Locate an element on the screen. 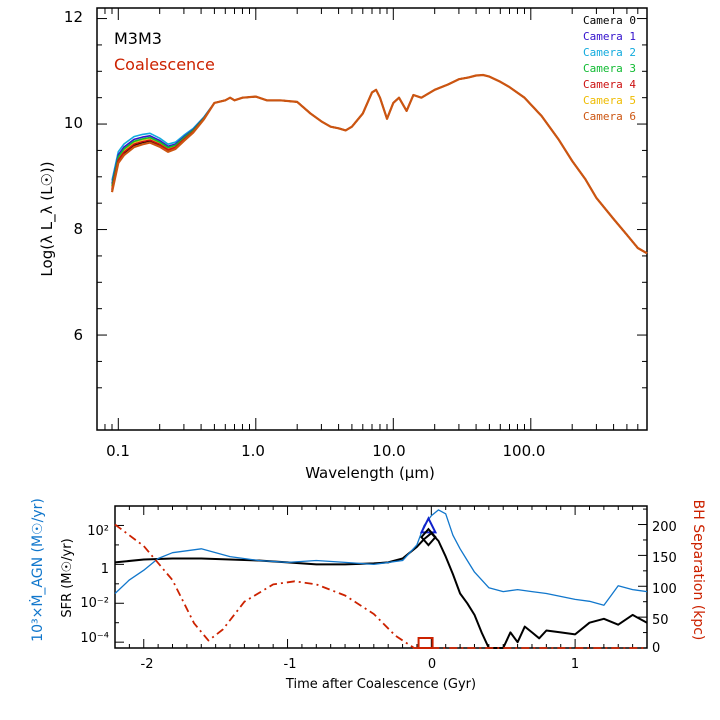 The height and width of the screenshot is (720, 720). evo-ytick-label-1: 1 is located at coordinates (105, 569).